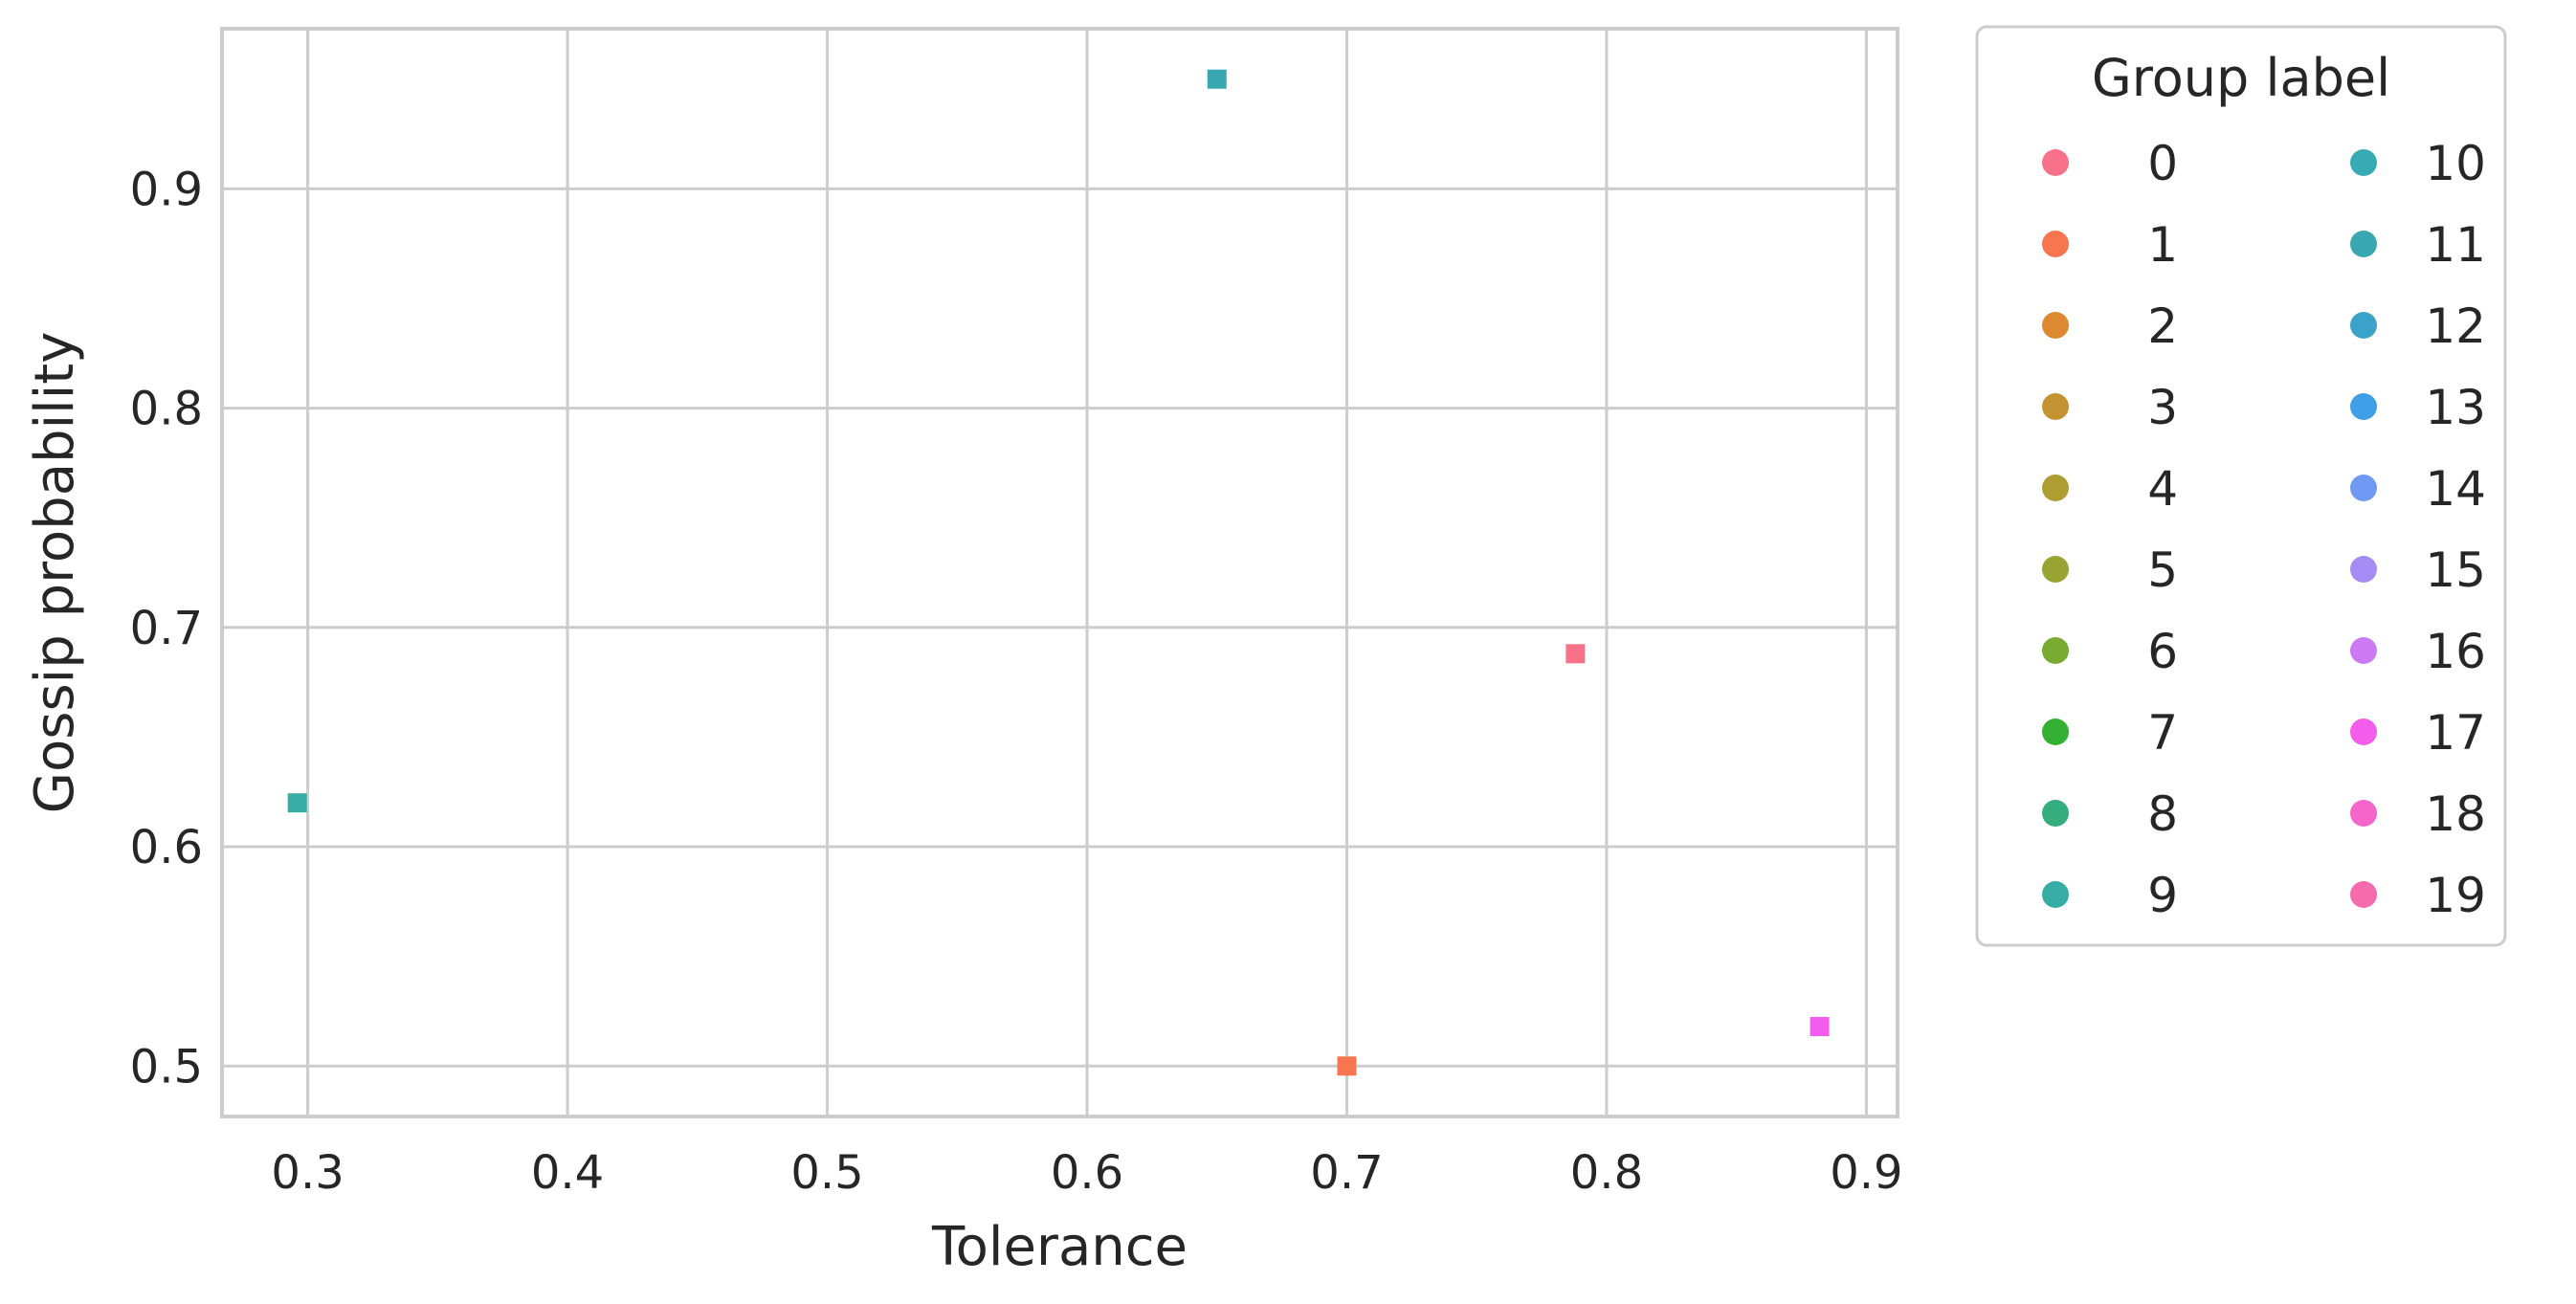 The height and width of the screenshot is (1304, 2576). What do you see at coordinates (1346, 1173) in the screenshot?
I see `x-tick-label: 0.7` at bounding box center [1346, 1173].